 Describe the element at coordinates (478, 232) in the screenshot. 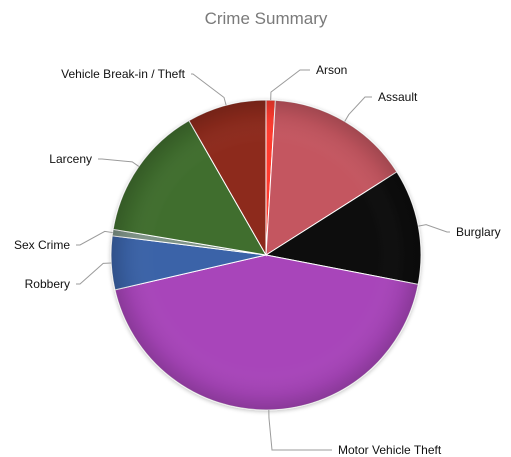

I see `slice-label-burglary: Burglary` at that location.